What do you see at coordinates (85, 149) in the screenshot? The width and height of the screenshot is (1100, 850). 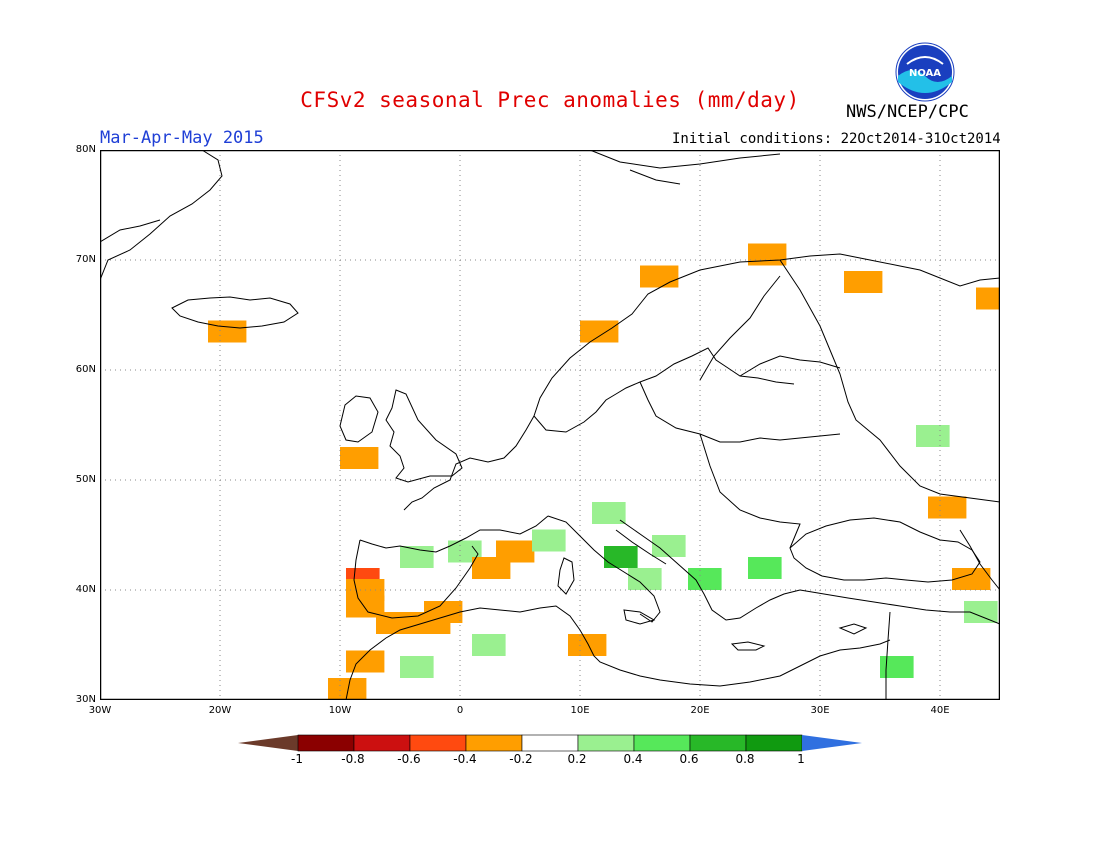 I see `lat-label: 80N` at bounding box center [85, 149].